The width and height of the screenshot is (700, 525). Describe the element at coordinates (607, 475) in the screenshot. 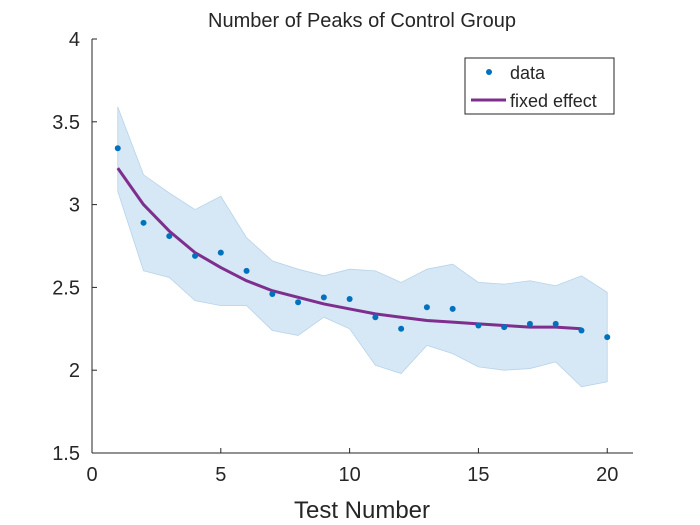

I see `x-tick-label: 20` at that location.